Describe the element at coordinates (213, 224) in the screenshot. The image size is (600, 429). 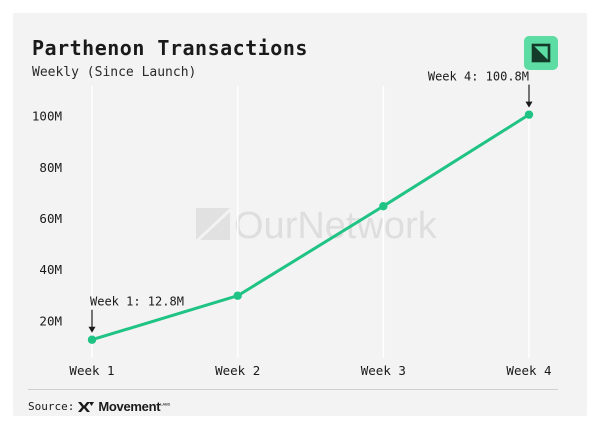
I see `watermark-logo-icon` at that location.